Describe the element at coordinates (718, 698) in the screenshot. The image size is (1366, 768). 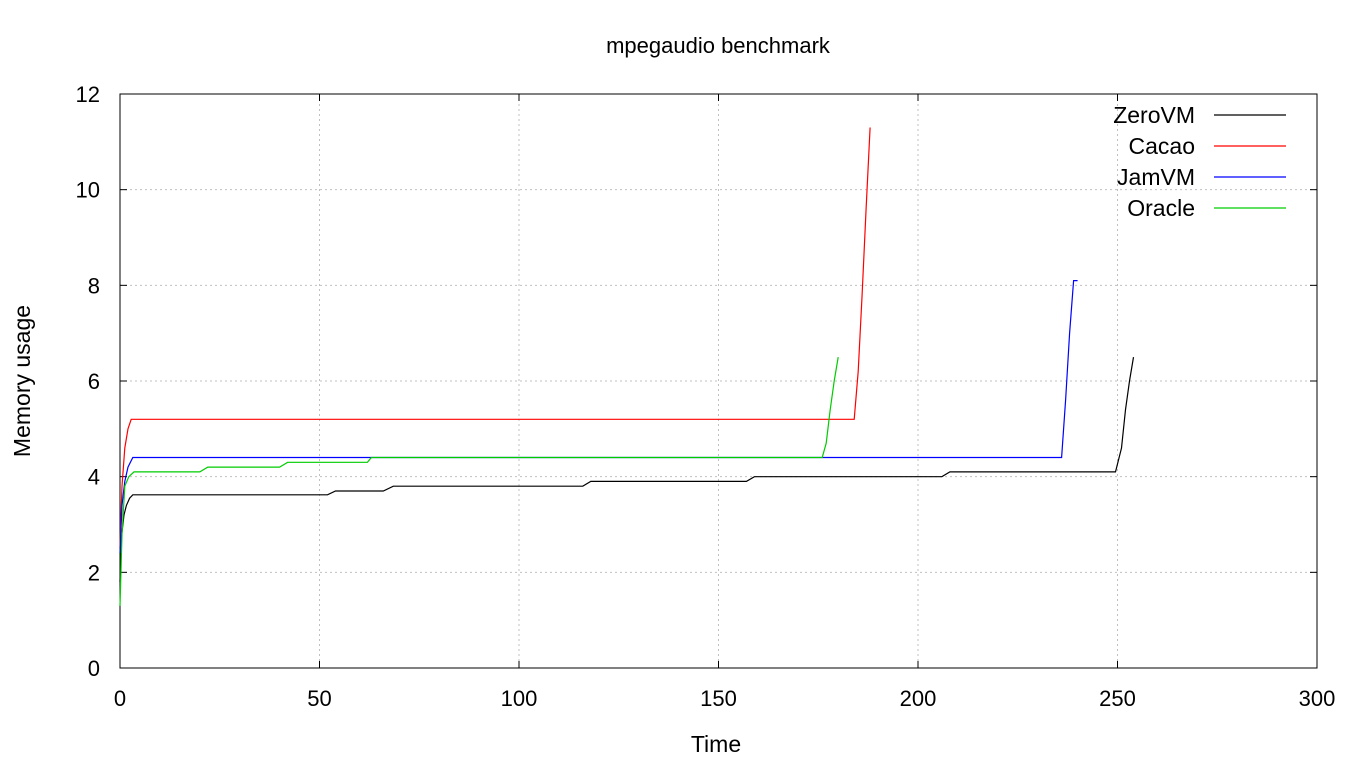
I see `x-tick-label: 150` at that location.